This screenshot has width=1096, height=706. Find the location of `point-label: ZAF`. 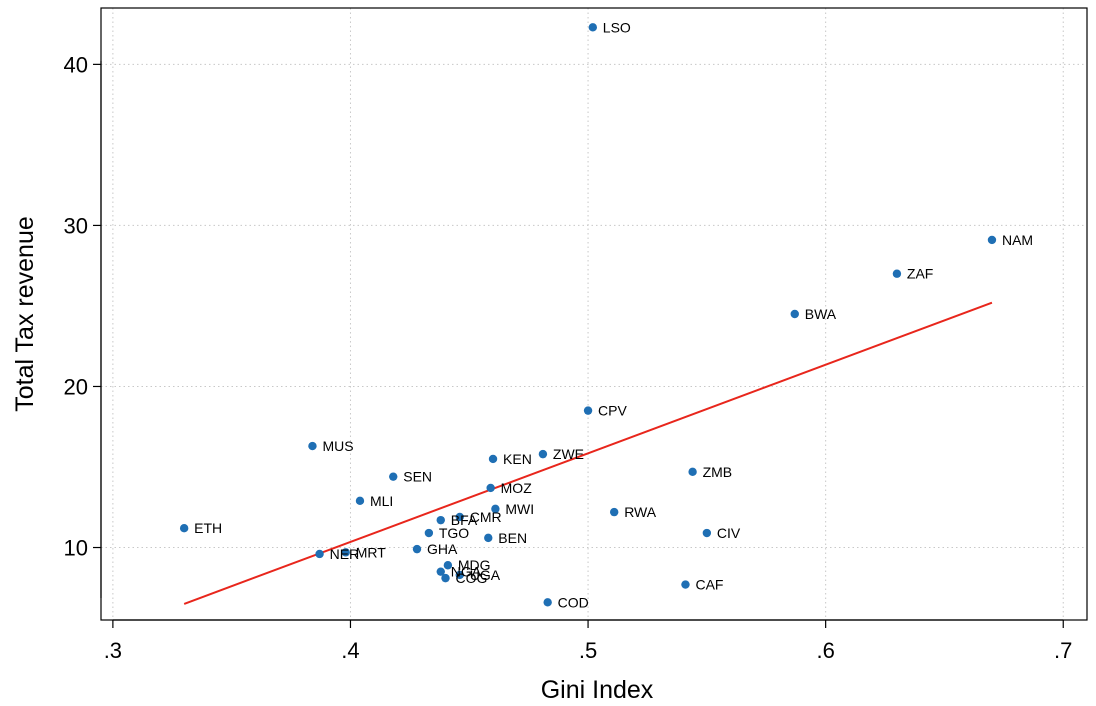

point-label: ZAF is located at coordinates (920, 274).